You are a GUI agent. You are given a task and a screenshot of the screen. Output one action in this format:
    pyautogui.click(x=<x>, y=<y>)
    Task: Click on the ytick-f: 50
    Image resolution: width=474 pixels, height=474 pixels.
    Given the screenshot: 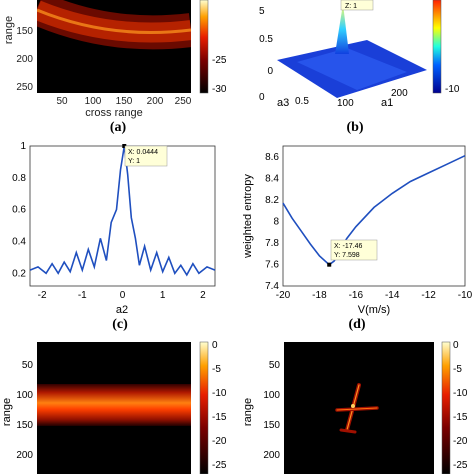 What is the action you would take?
    pyautogui.click(x=275, y=365)
    